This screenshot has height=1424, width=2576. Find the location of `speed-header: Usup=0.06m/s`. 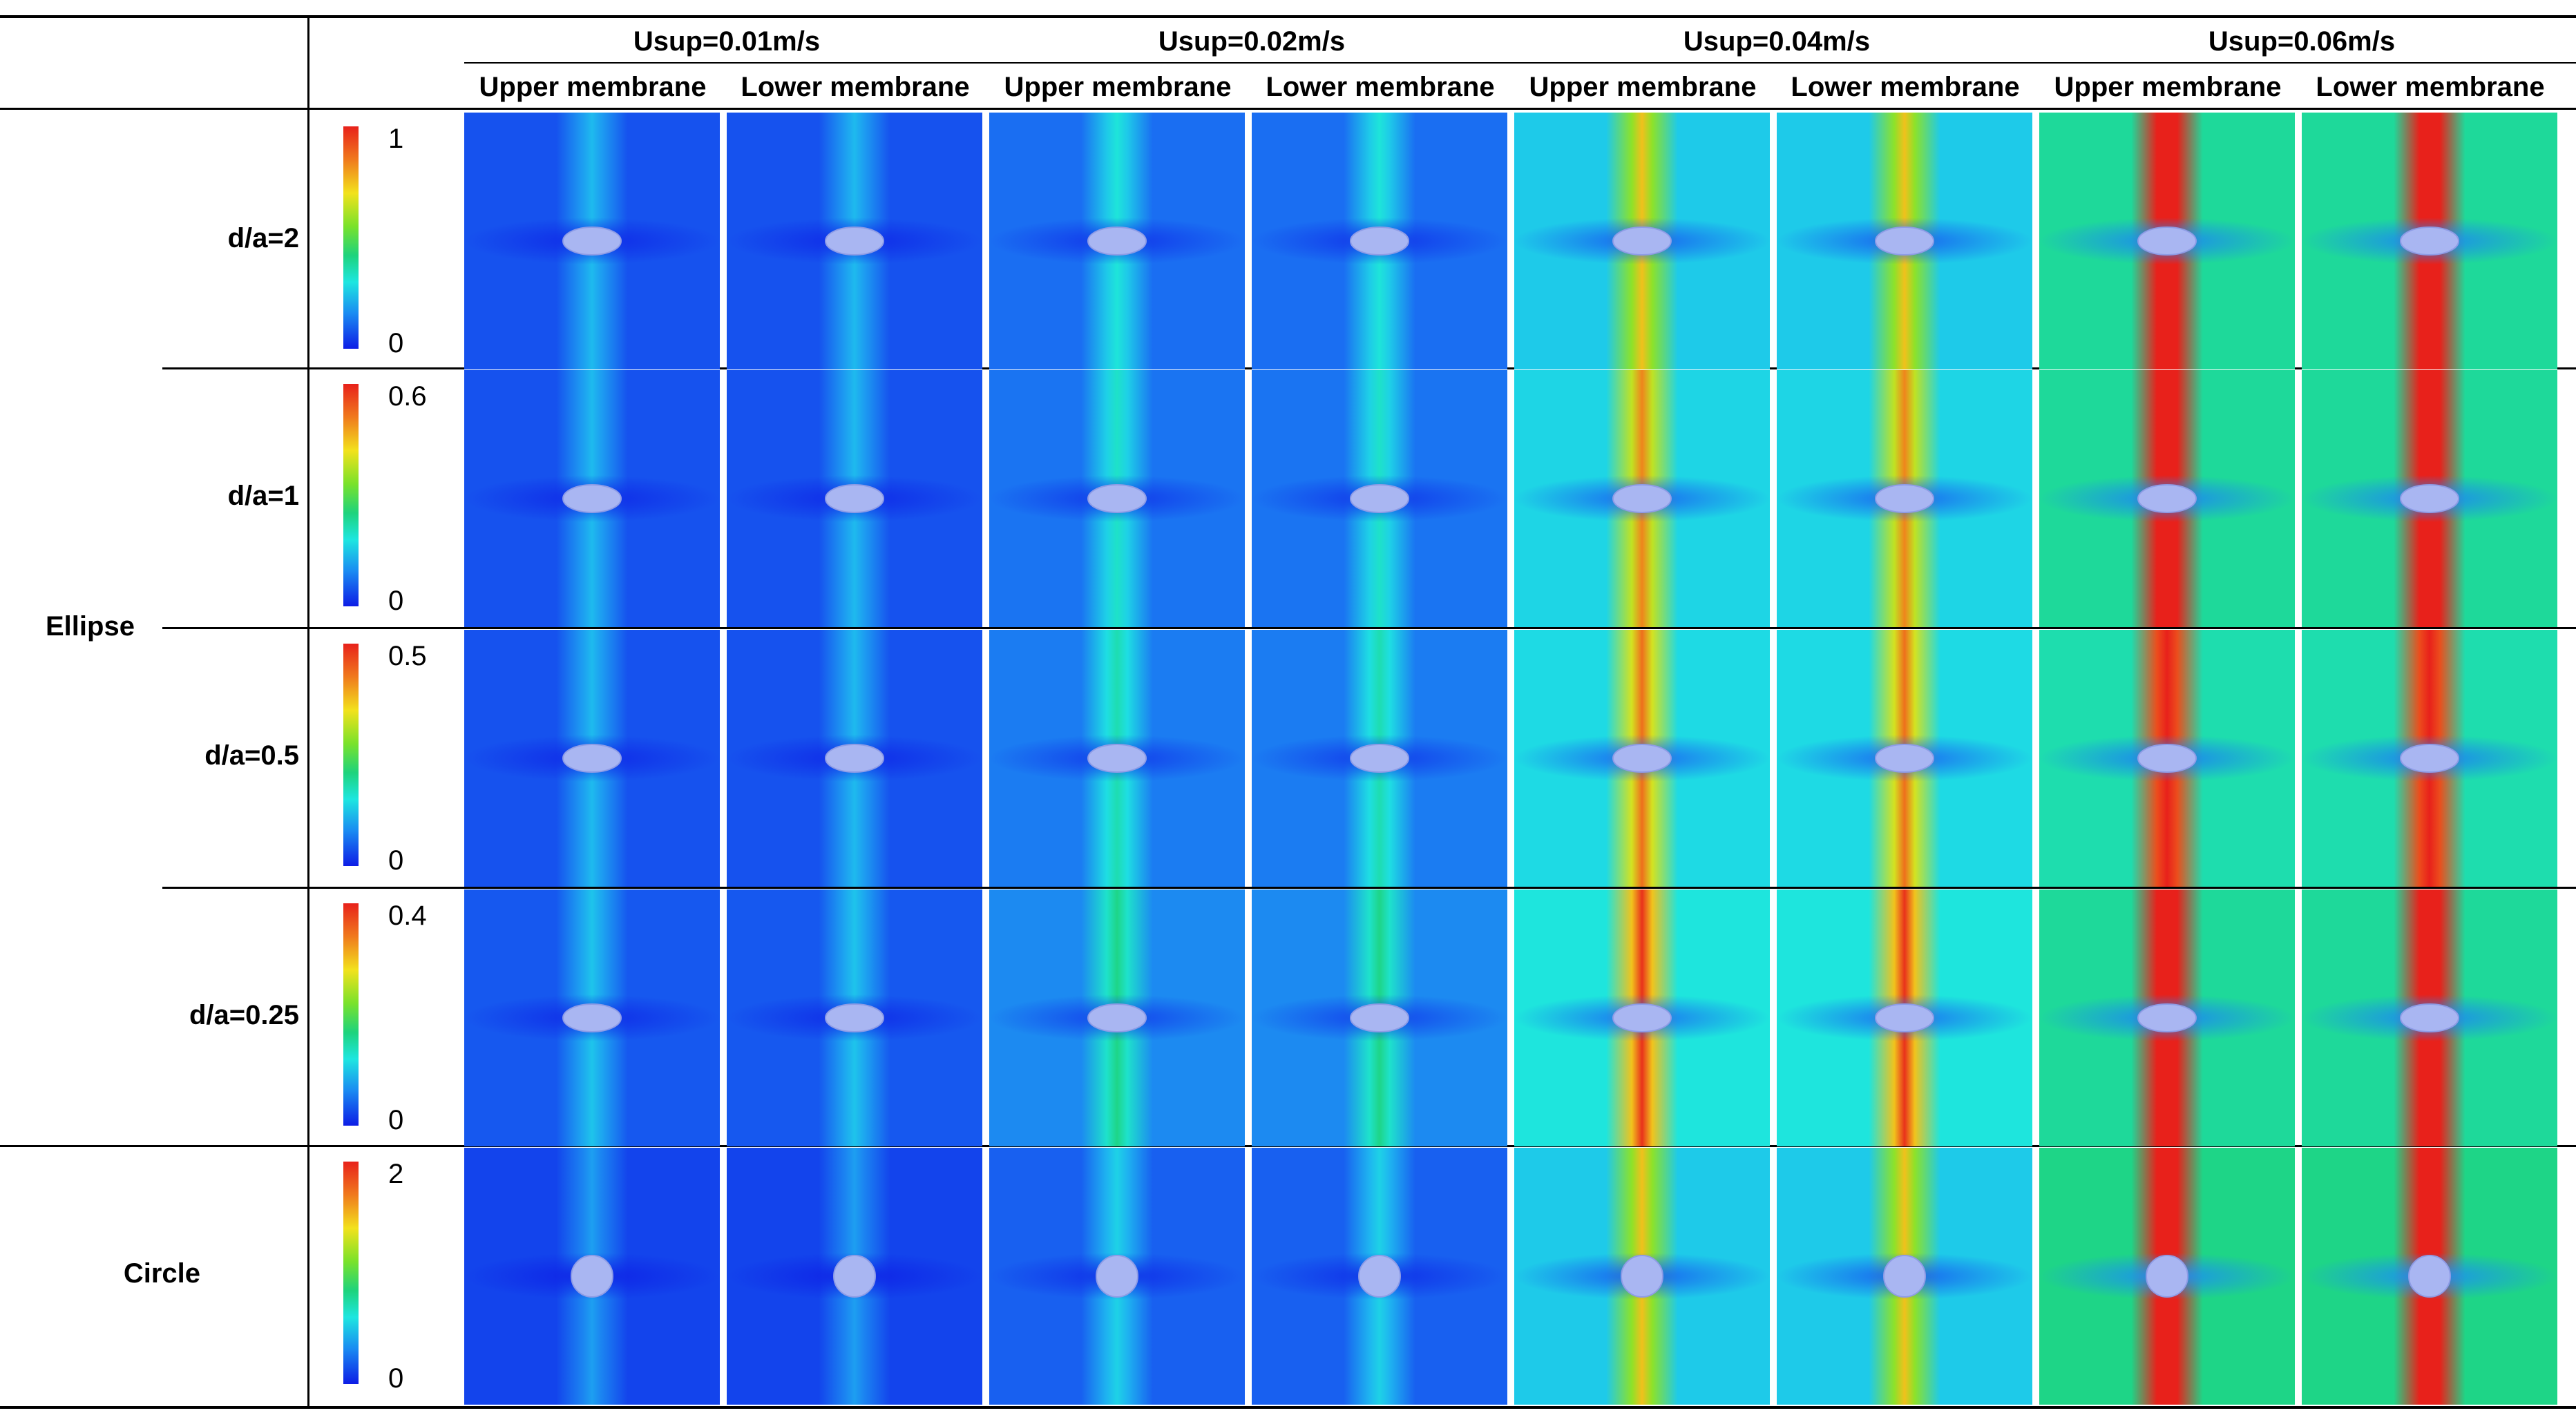

speed-header: Usup=0.06m/s is located at coordinates (2302, 42).